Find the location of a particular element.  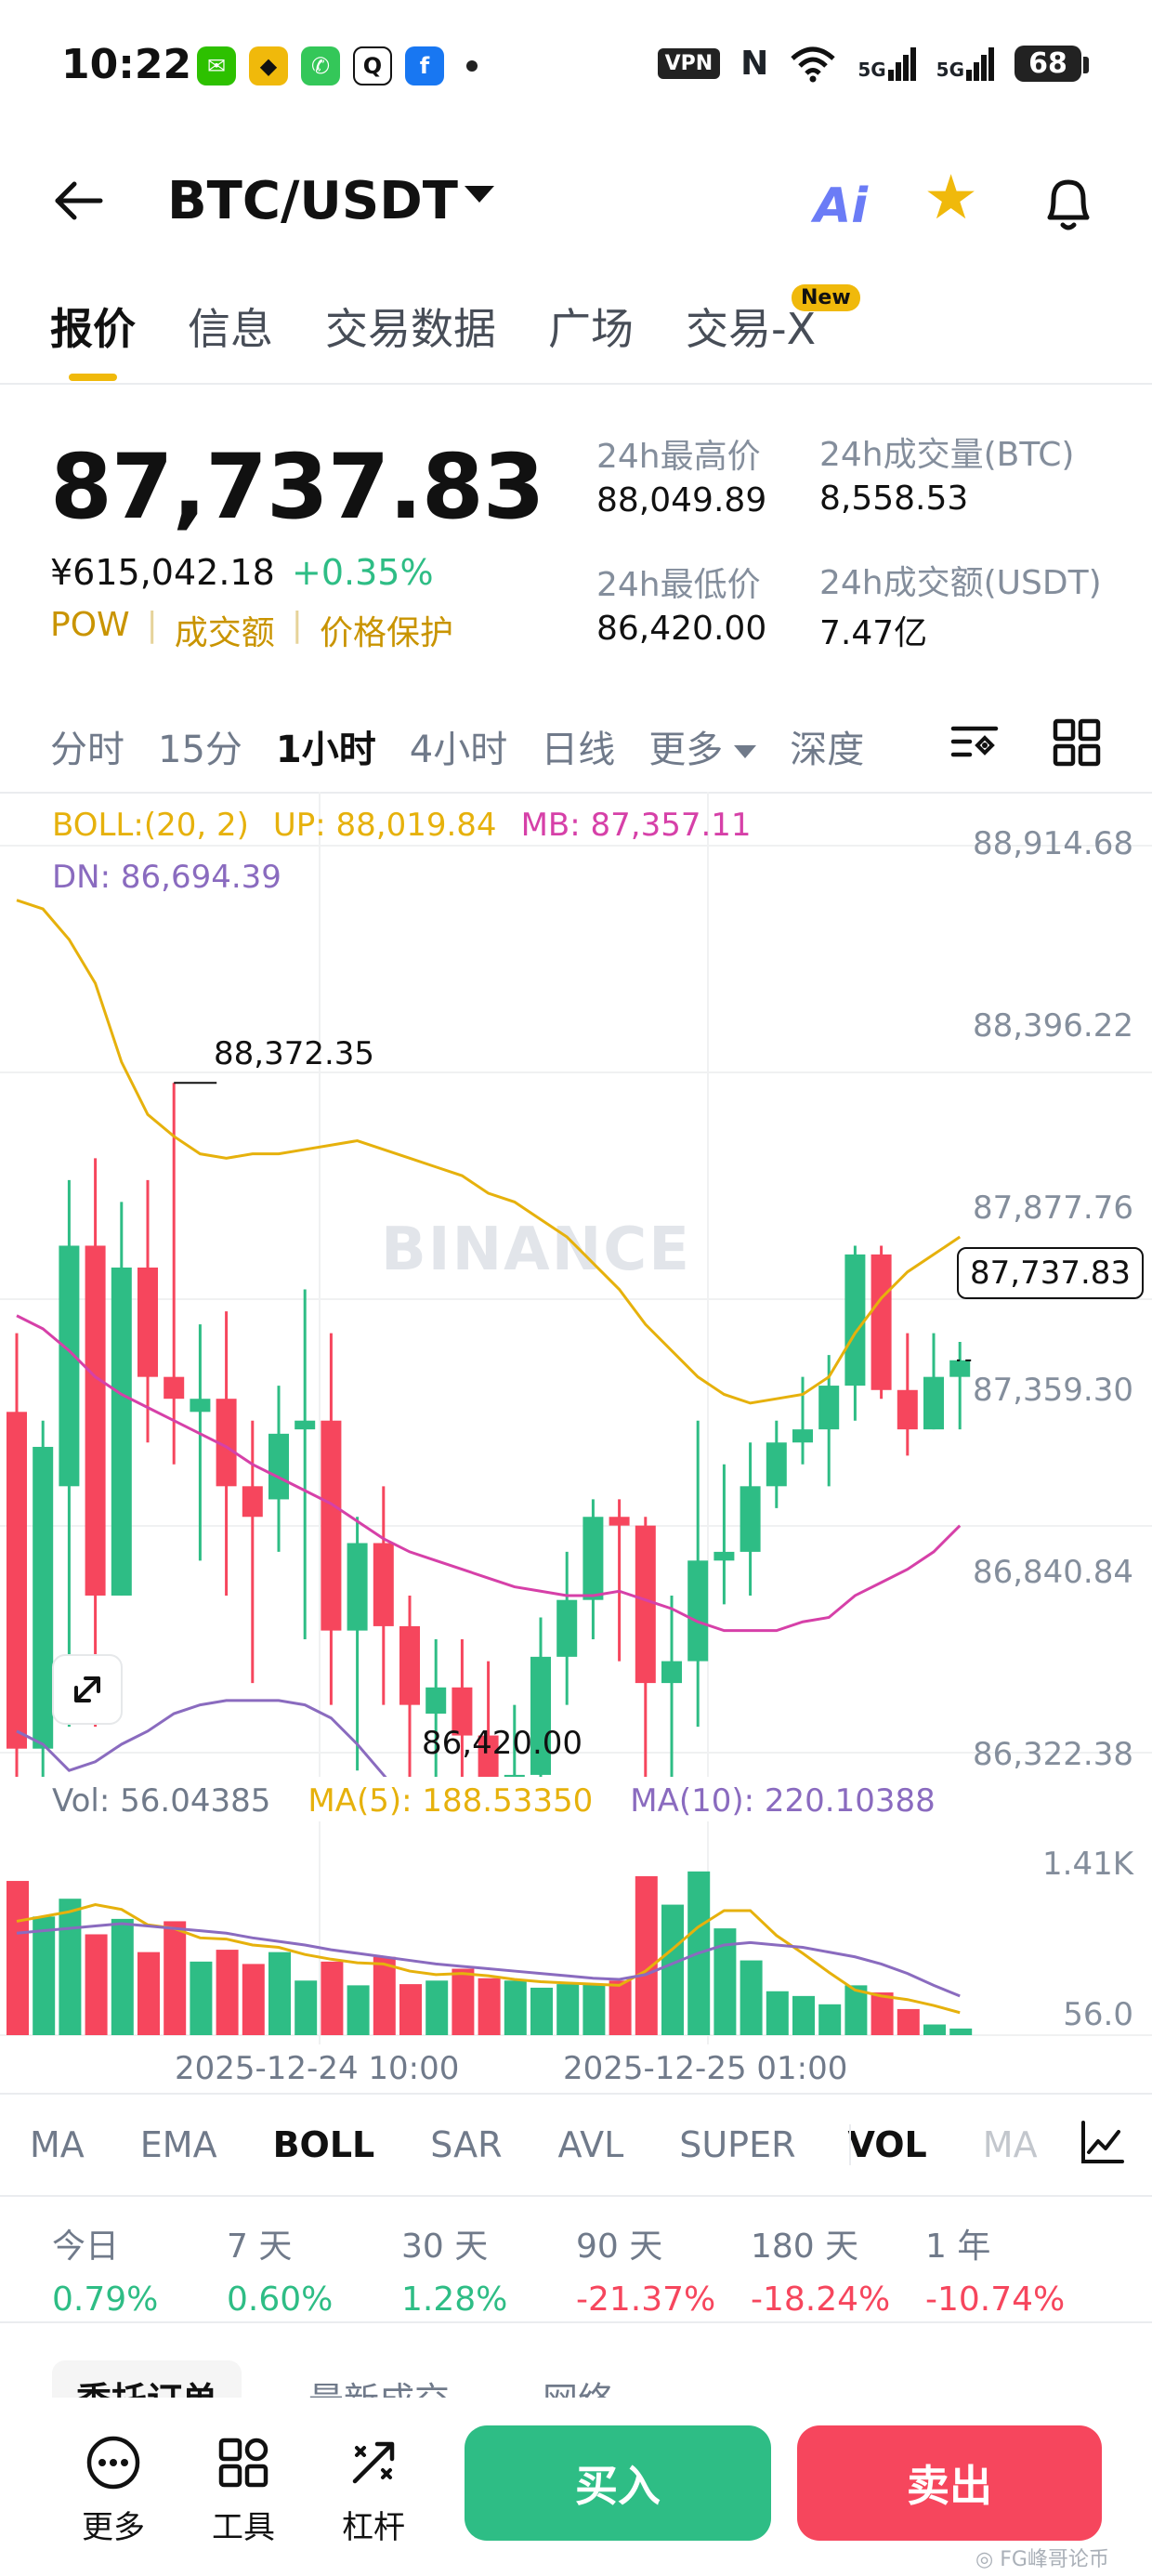

x-axis-label: 2025-12-25 01:00 is located at coordinates (705, 2068).